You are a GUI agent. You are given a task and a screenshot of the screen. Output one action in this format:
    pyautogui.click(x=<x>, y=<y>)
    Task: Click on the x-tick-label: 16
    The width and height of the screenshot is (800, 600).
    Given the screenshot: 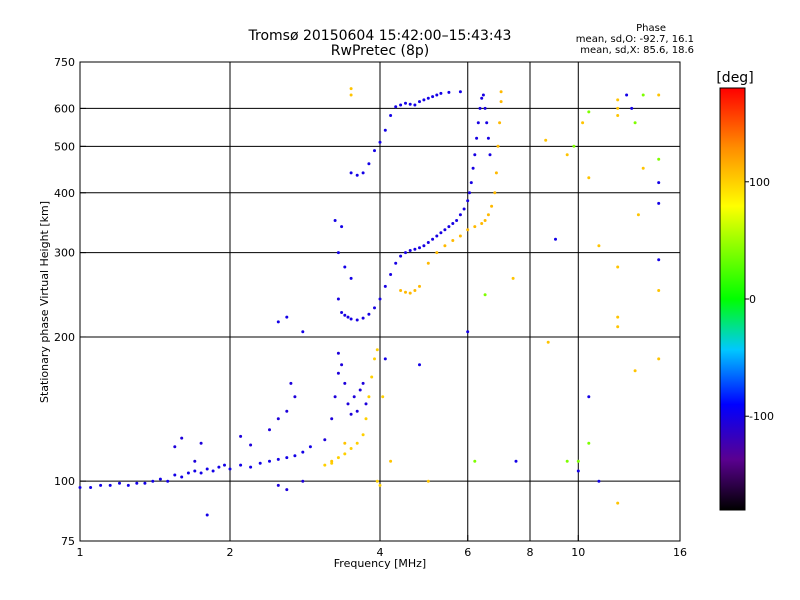 What is the action you would take?
    pyautogui.click(x=680, y=552)
    